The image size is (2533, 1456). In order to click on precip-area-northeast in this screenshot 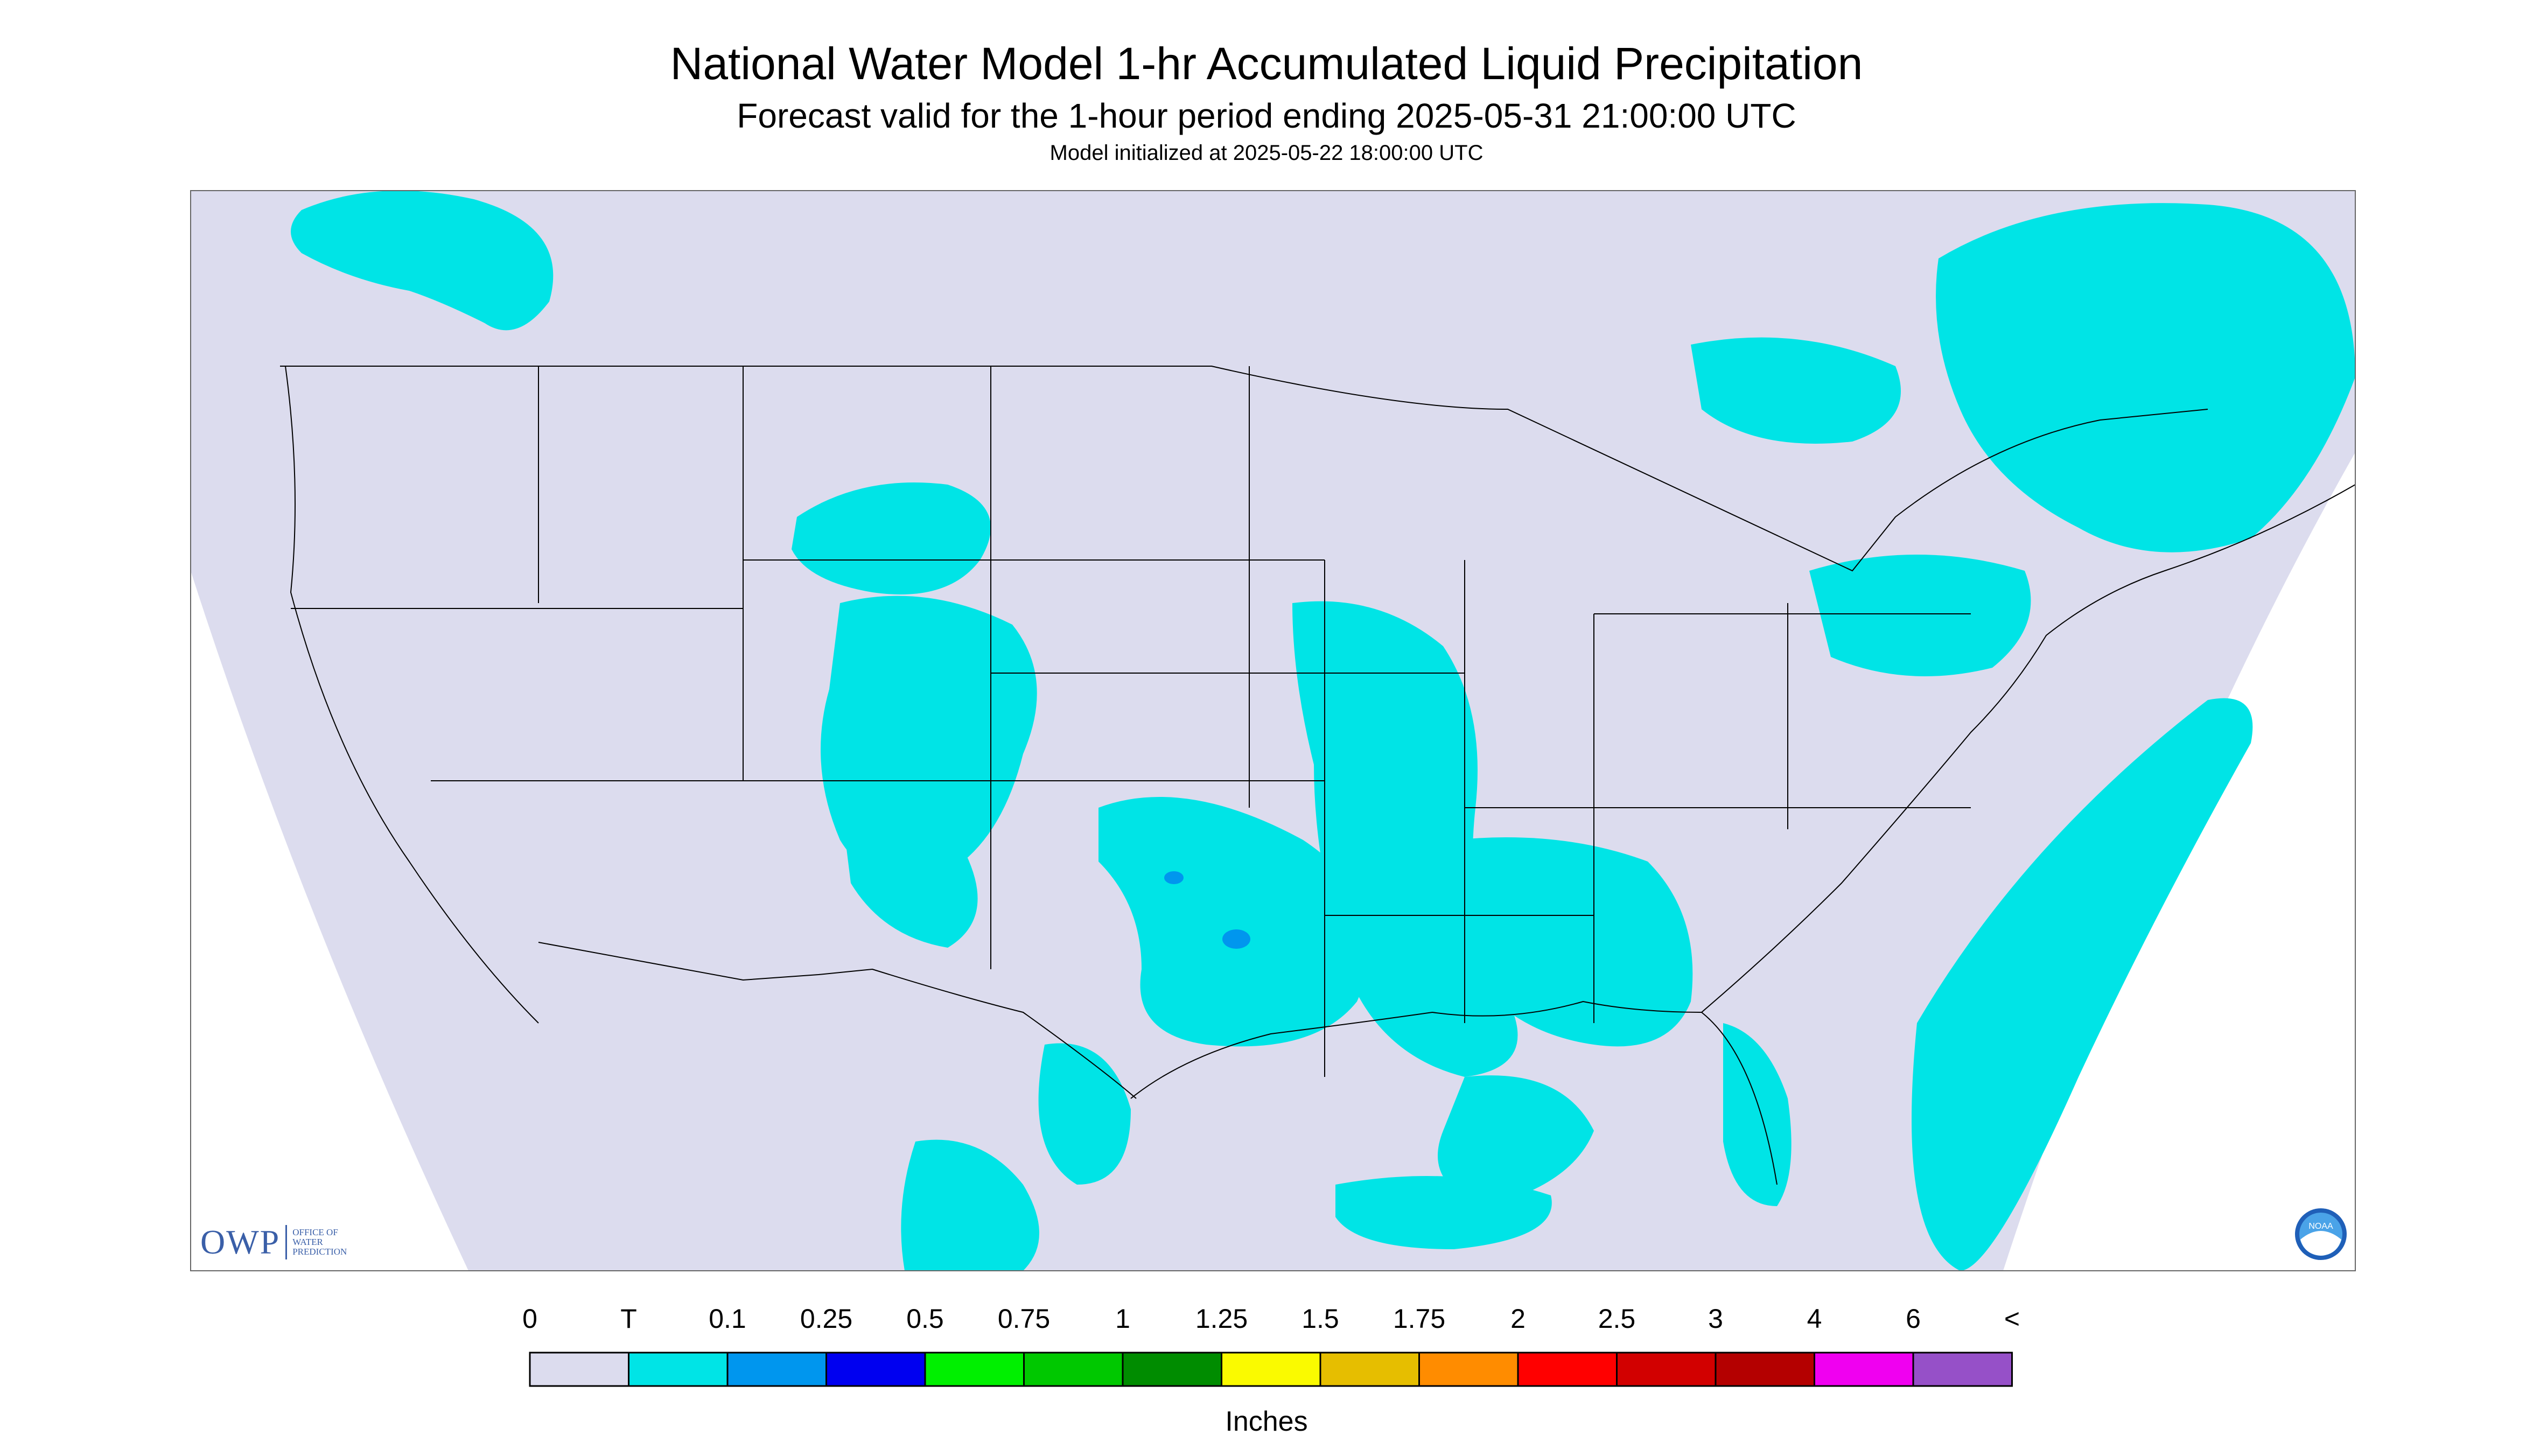, I will do `click(2145, 377)`.